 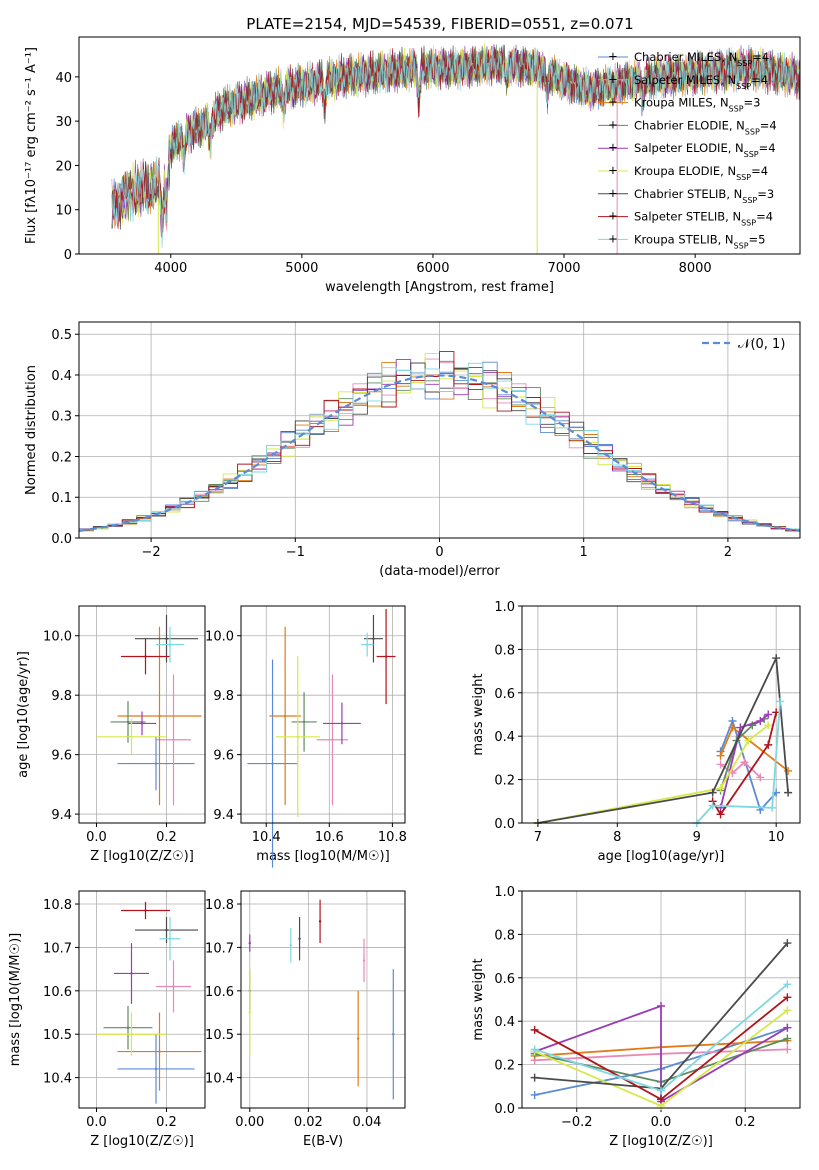 What do you see at coordinates (439, 571) in the screenshot?
I see `x-axis-label: (data-model)/error` at bounding box center [439, 571].